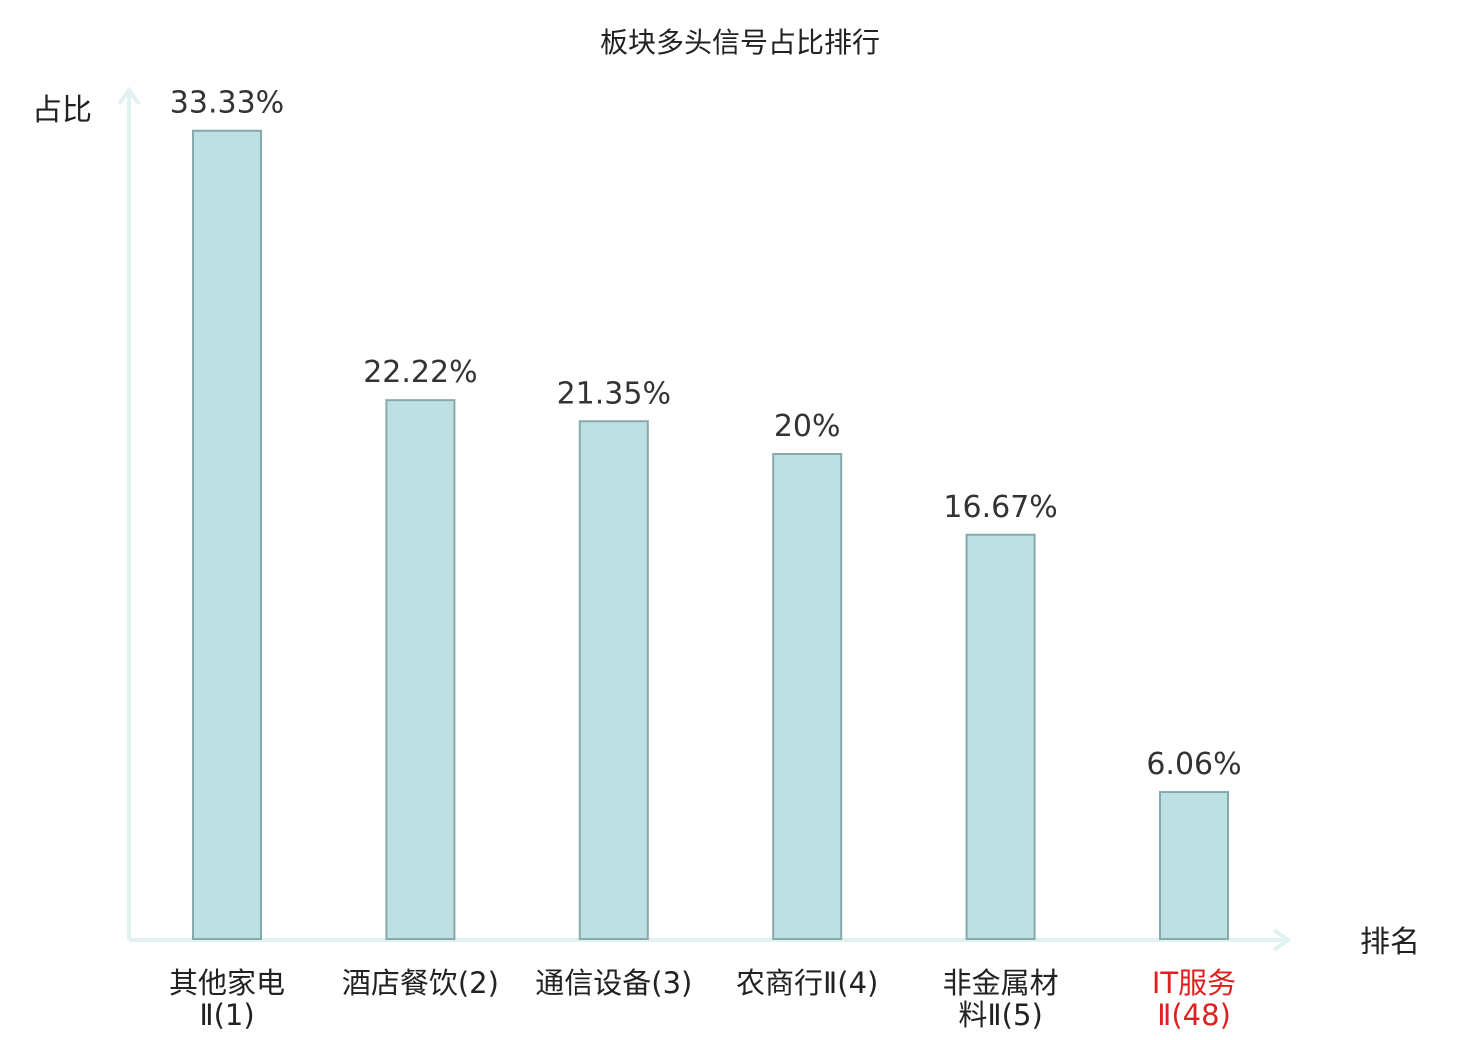  What do you see at coordinates (1390, 942) in the screenshot?
I see `x-axis-label: 排名` at bounding box center [1390, 942].